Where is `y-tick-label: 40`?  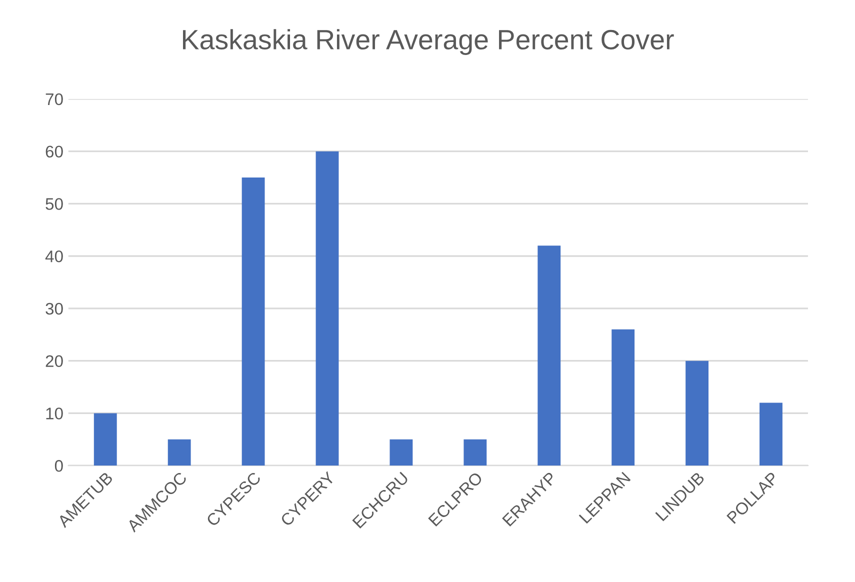 y-tick-label: 40 is located at coordinates (54, 256).